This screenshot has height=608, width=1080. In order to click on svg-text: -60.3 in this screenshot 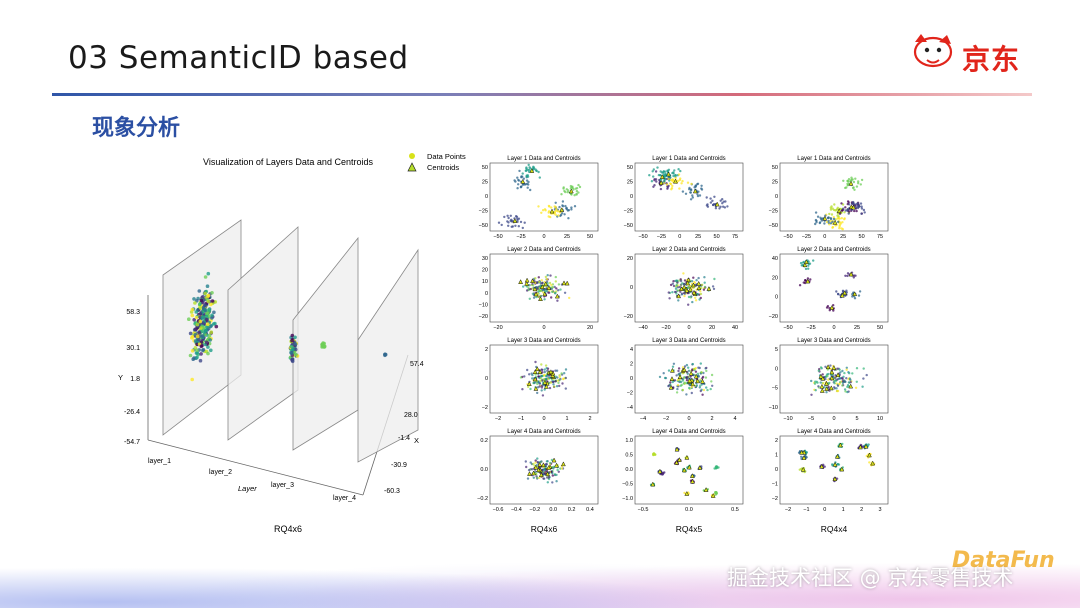, I will do `click(392, 491)`.